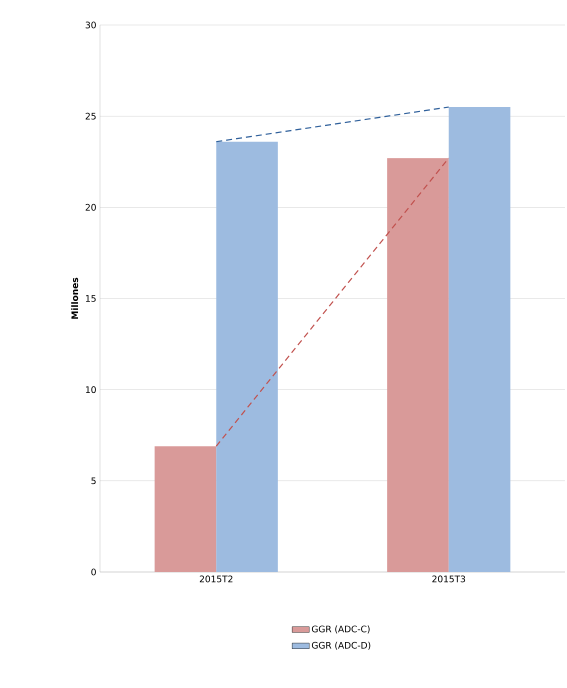 This screenshot has width=567, height=688. I want to click on y-tick-label: 30, so click(91, 25).